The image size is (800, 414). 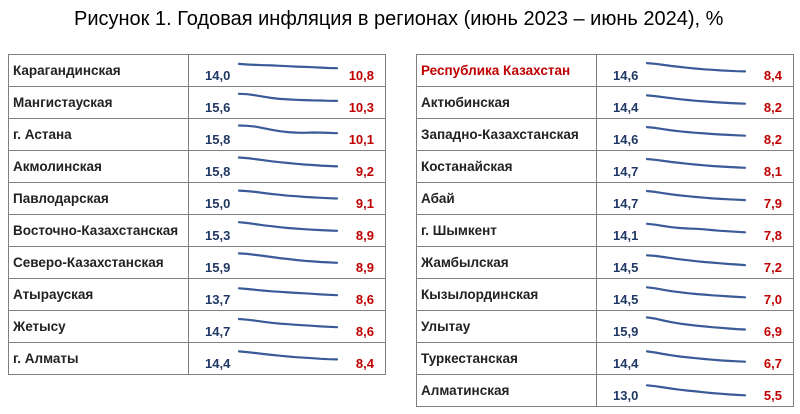 I want to click on sparkline-cell: 14,6 8,4, so click(x=695, y=70).